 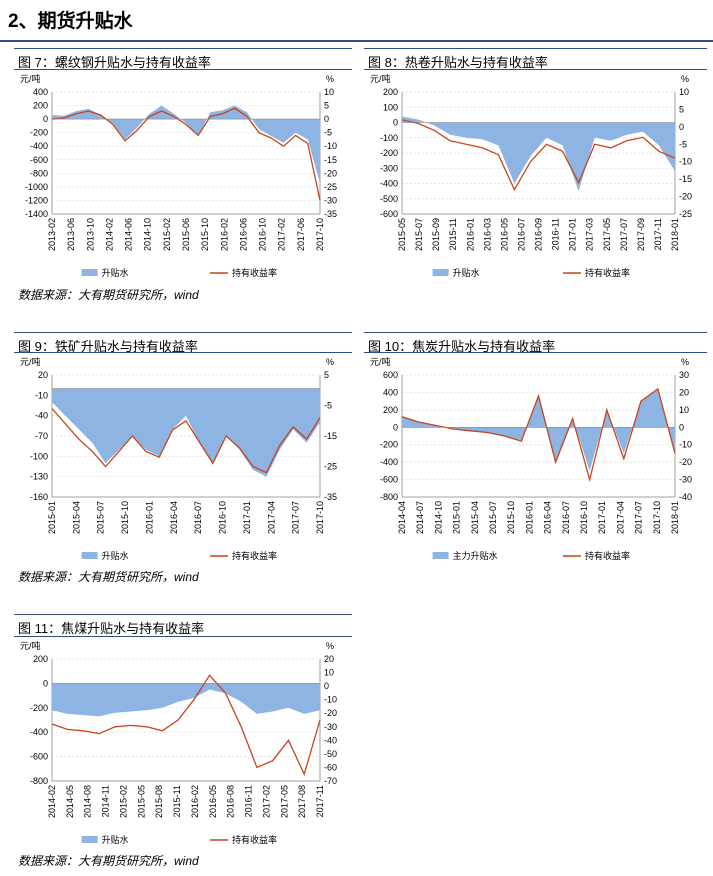 I want to click on x-tick-label: 2017-10, so click(x=657, y=517).